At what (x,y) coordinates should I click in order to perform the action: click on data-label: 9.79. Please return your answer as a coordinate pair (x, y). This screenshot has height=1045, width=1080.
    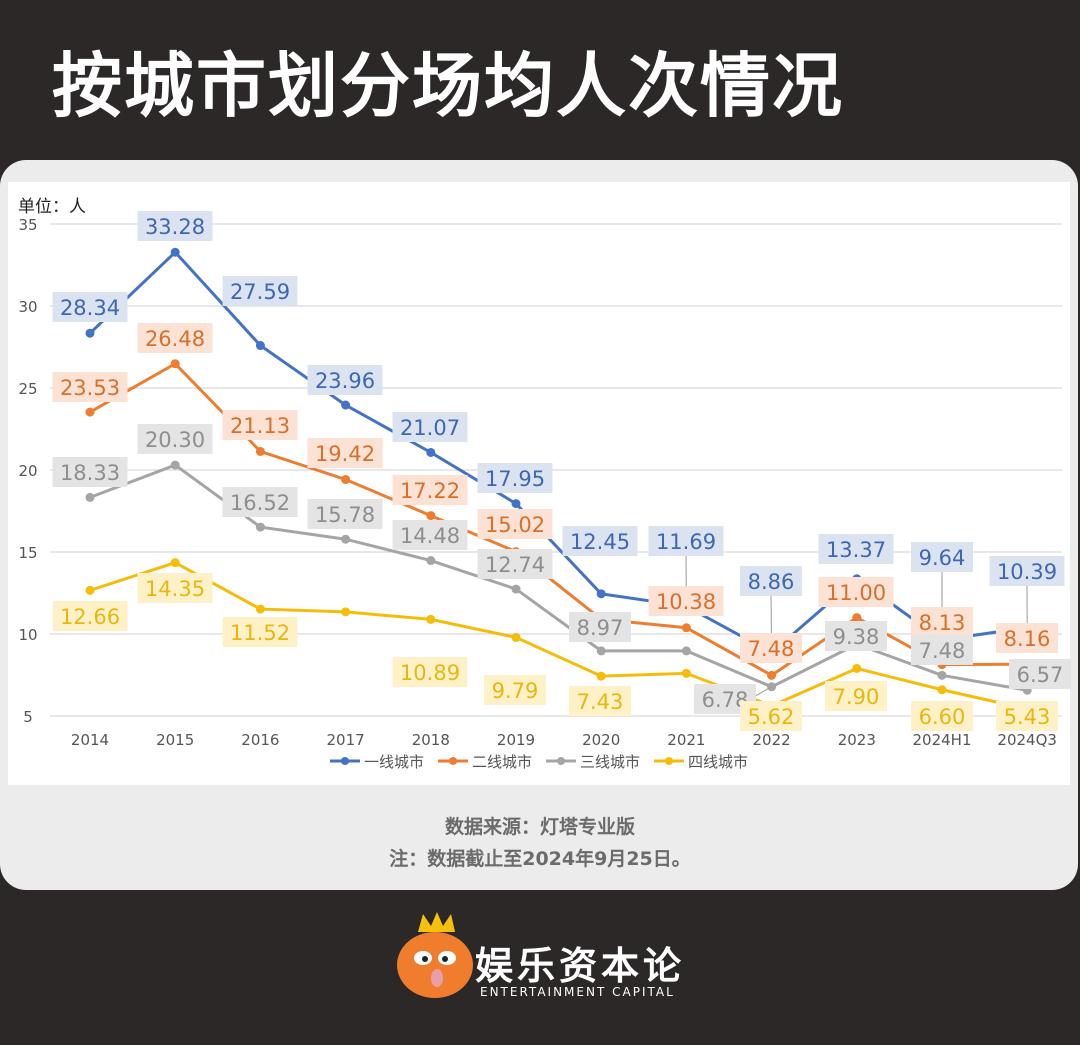
    Looking at the image, I should click on (515, 691).